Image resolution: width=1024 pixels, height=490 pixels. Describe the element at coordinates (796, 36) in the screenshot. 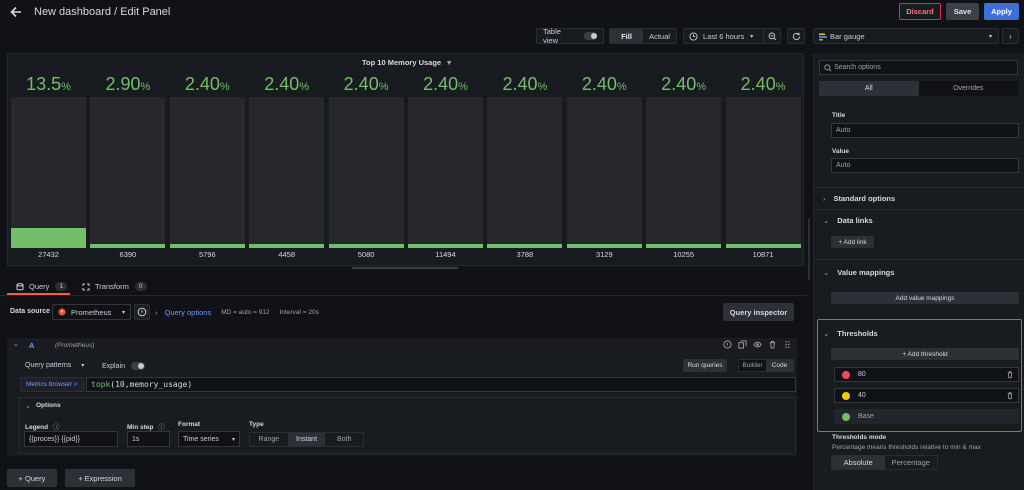

I see `refresh-button` at that location.